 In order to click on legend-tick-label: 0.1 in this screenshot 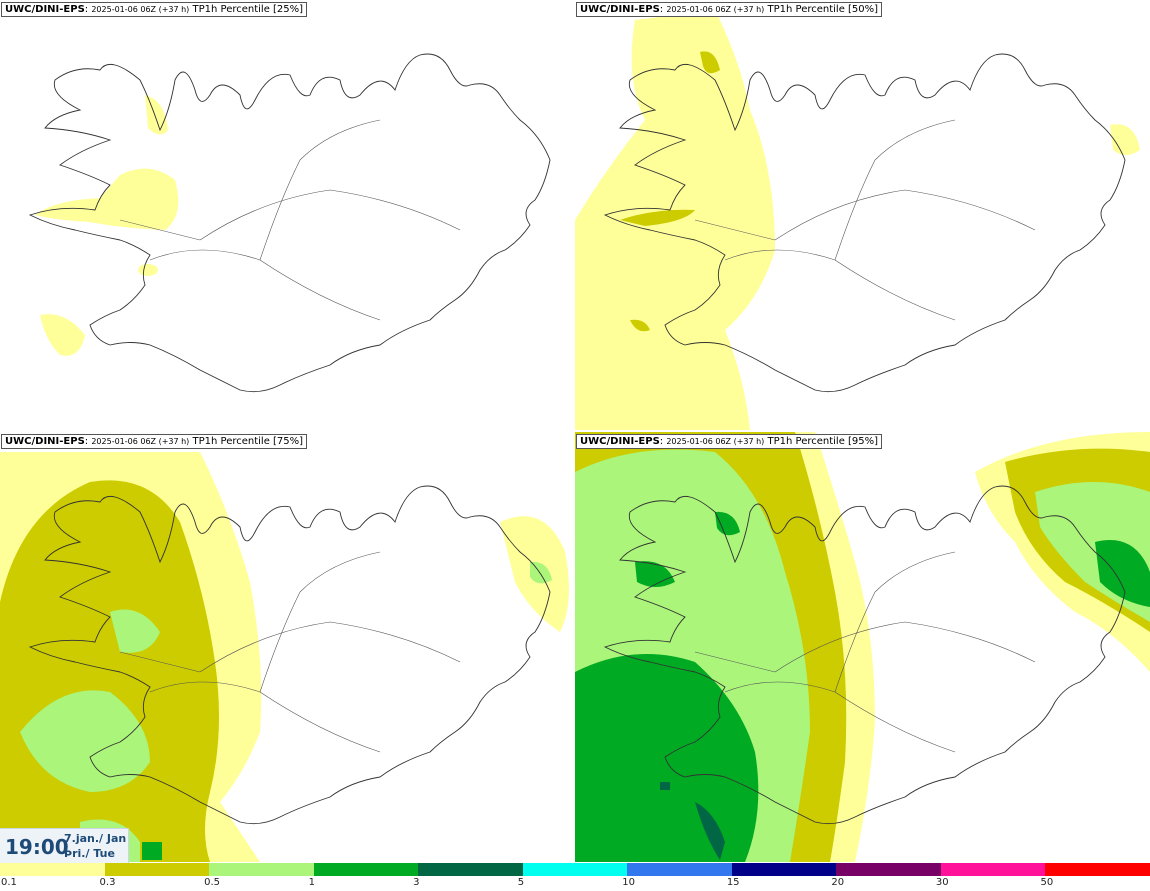, I will do `click(9, 882)`.